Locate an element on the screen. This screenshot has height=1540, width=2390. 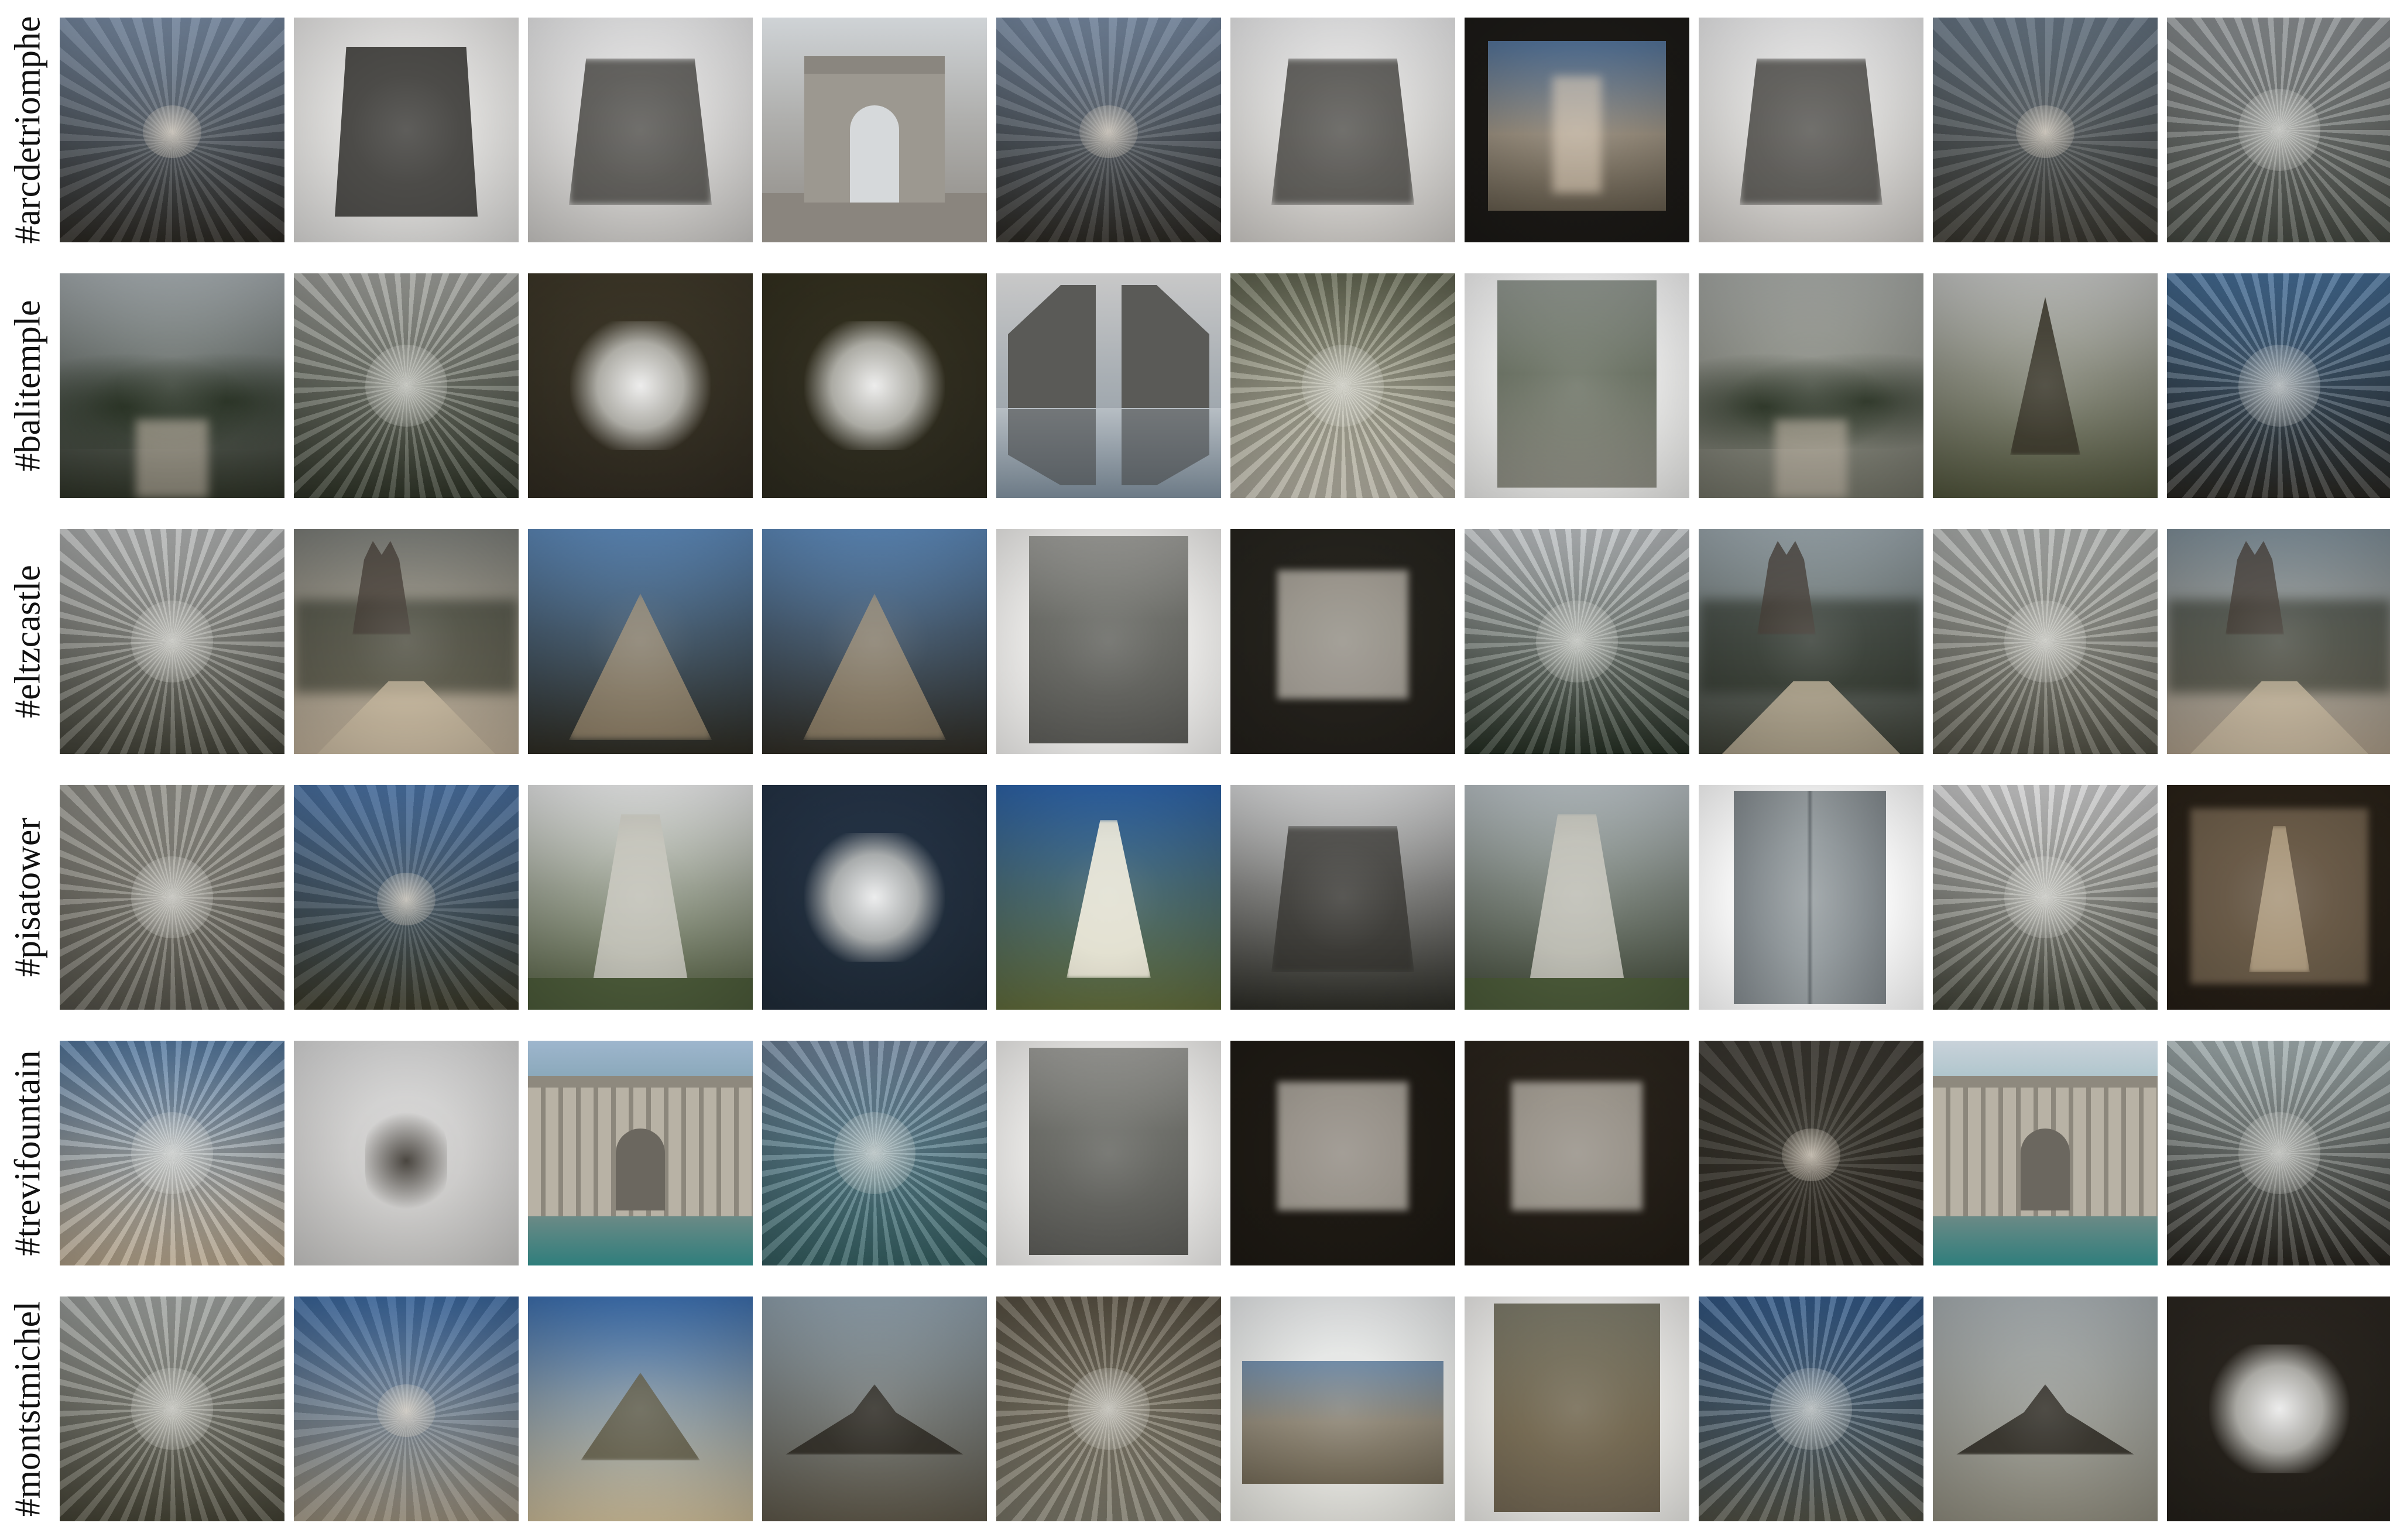
row-label: #arcdetriomphe is located at coordinates (28, 129).